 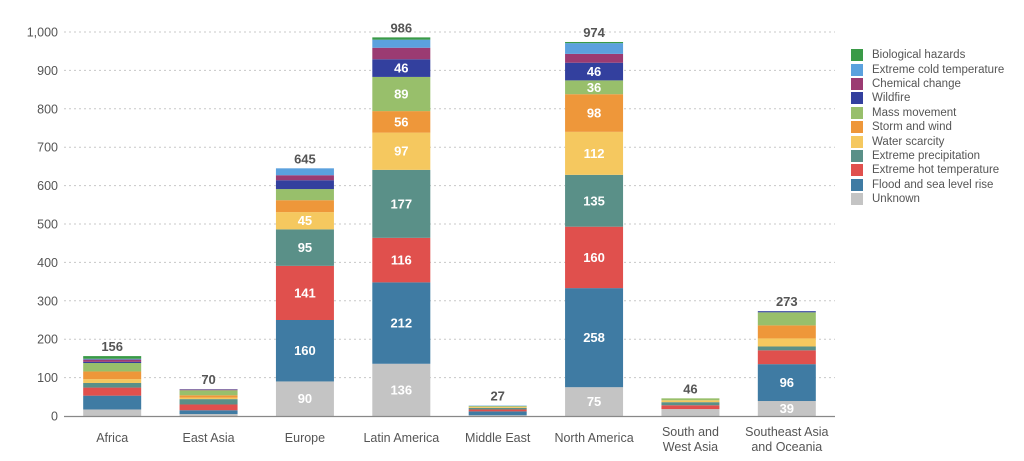 I want to click on bar-stack-6: 46, so click(x=690, y=398).